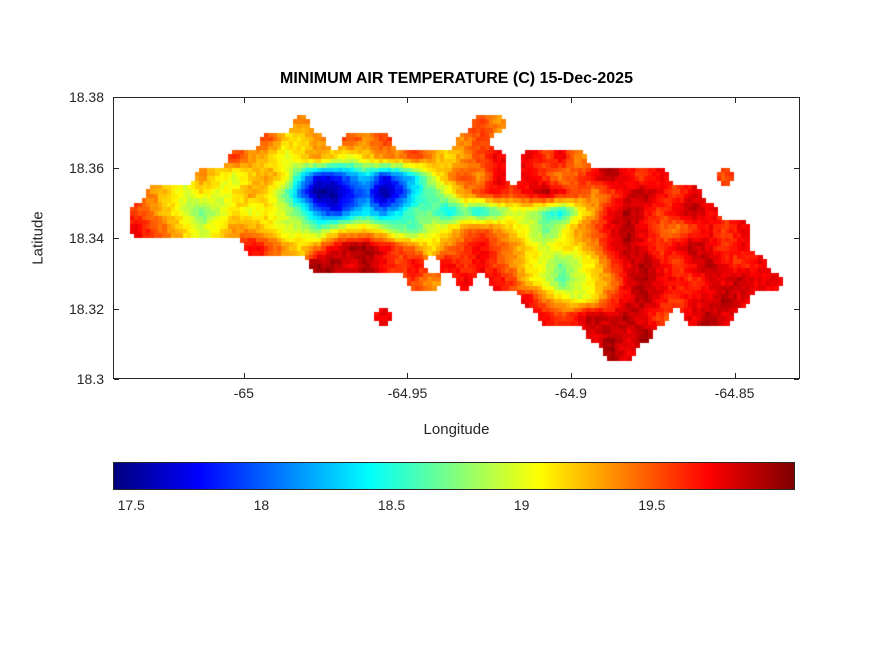  I want to click on y-tick-label: 18.36, so click(86, 167).